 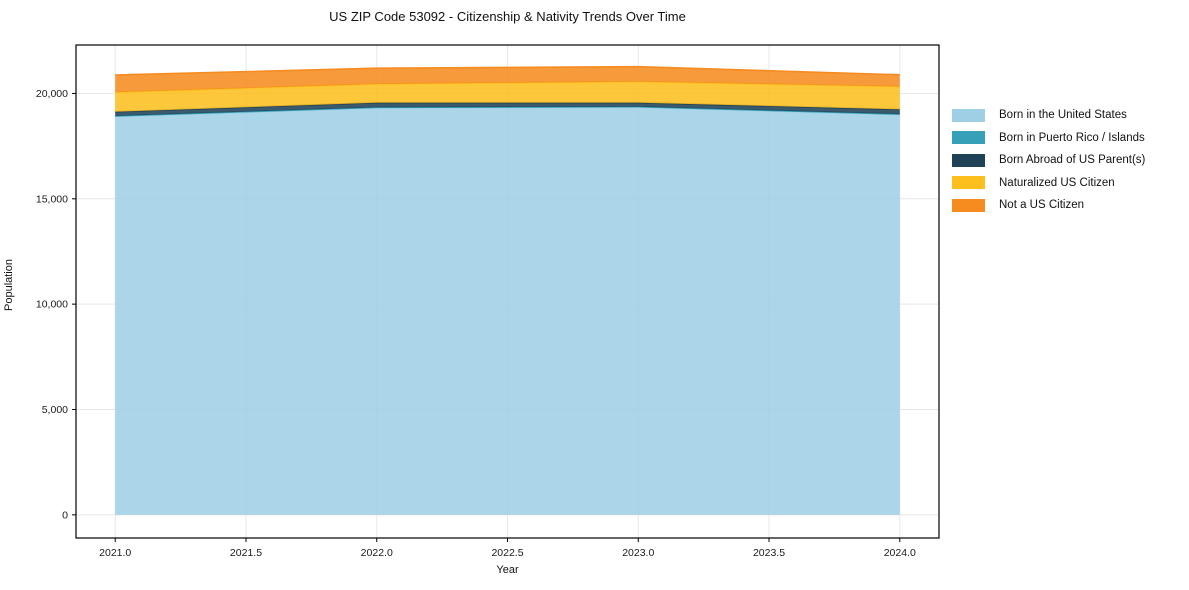 What do you see at coordinates (507, 553) in the screenshot?
I see `x-tick-label: 2022.5` at bounding box center [507, 553].